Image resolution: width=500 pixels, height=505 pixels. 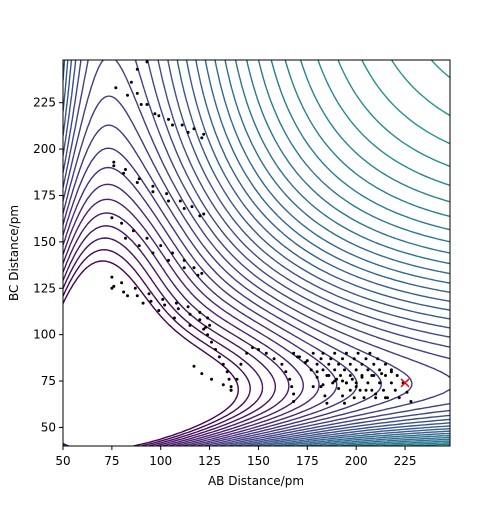 I want to click on y-axis-ticks: 50 75 100 125 150 175 200 225, so click(x=48, y=265).